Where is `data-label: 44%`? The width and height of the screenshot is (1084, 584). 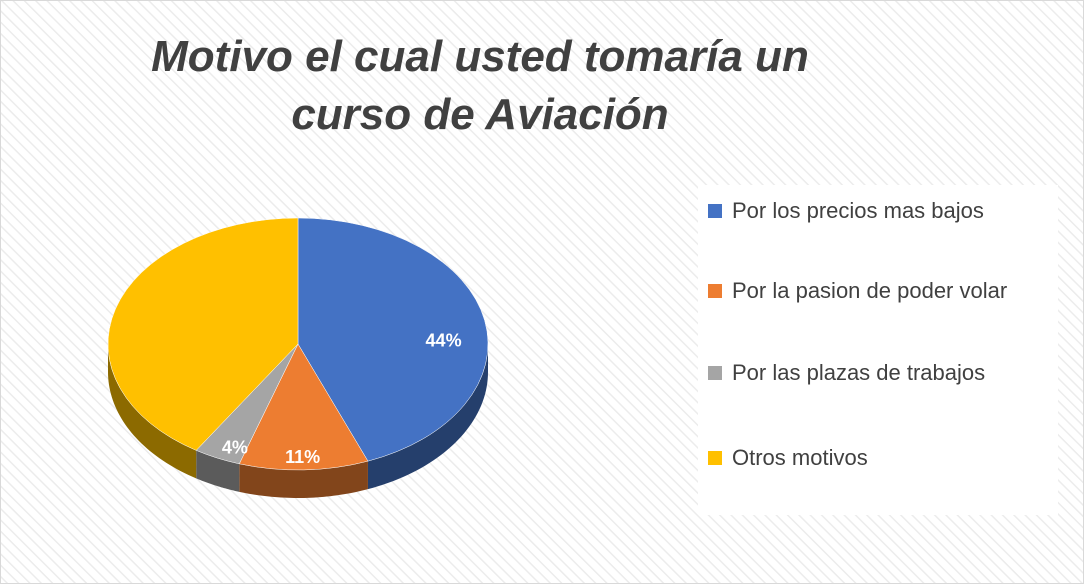 data-label: 44% is located at coordinates (444, 340).